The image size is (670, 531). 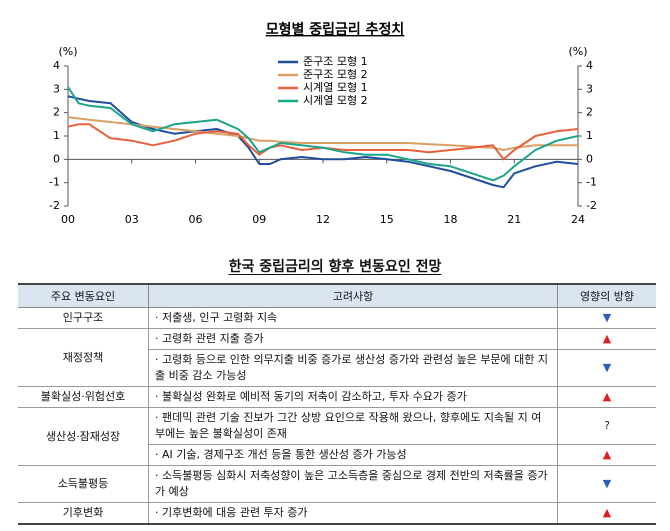 I want to click on y-tick-label: 3, so click(x=56, y=88).